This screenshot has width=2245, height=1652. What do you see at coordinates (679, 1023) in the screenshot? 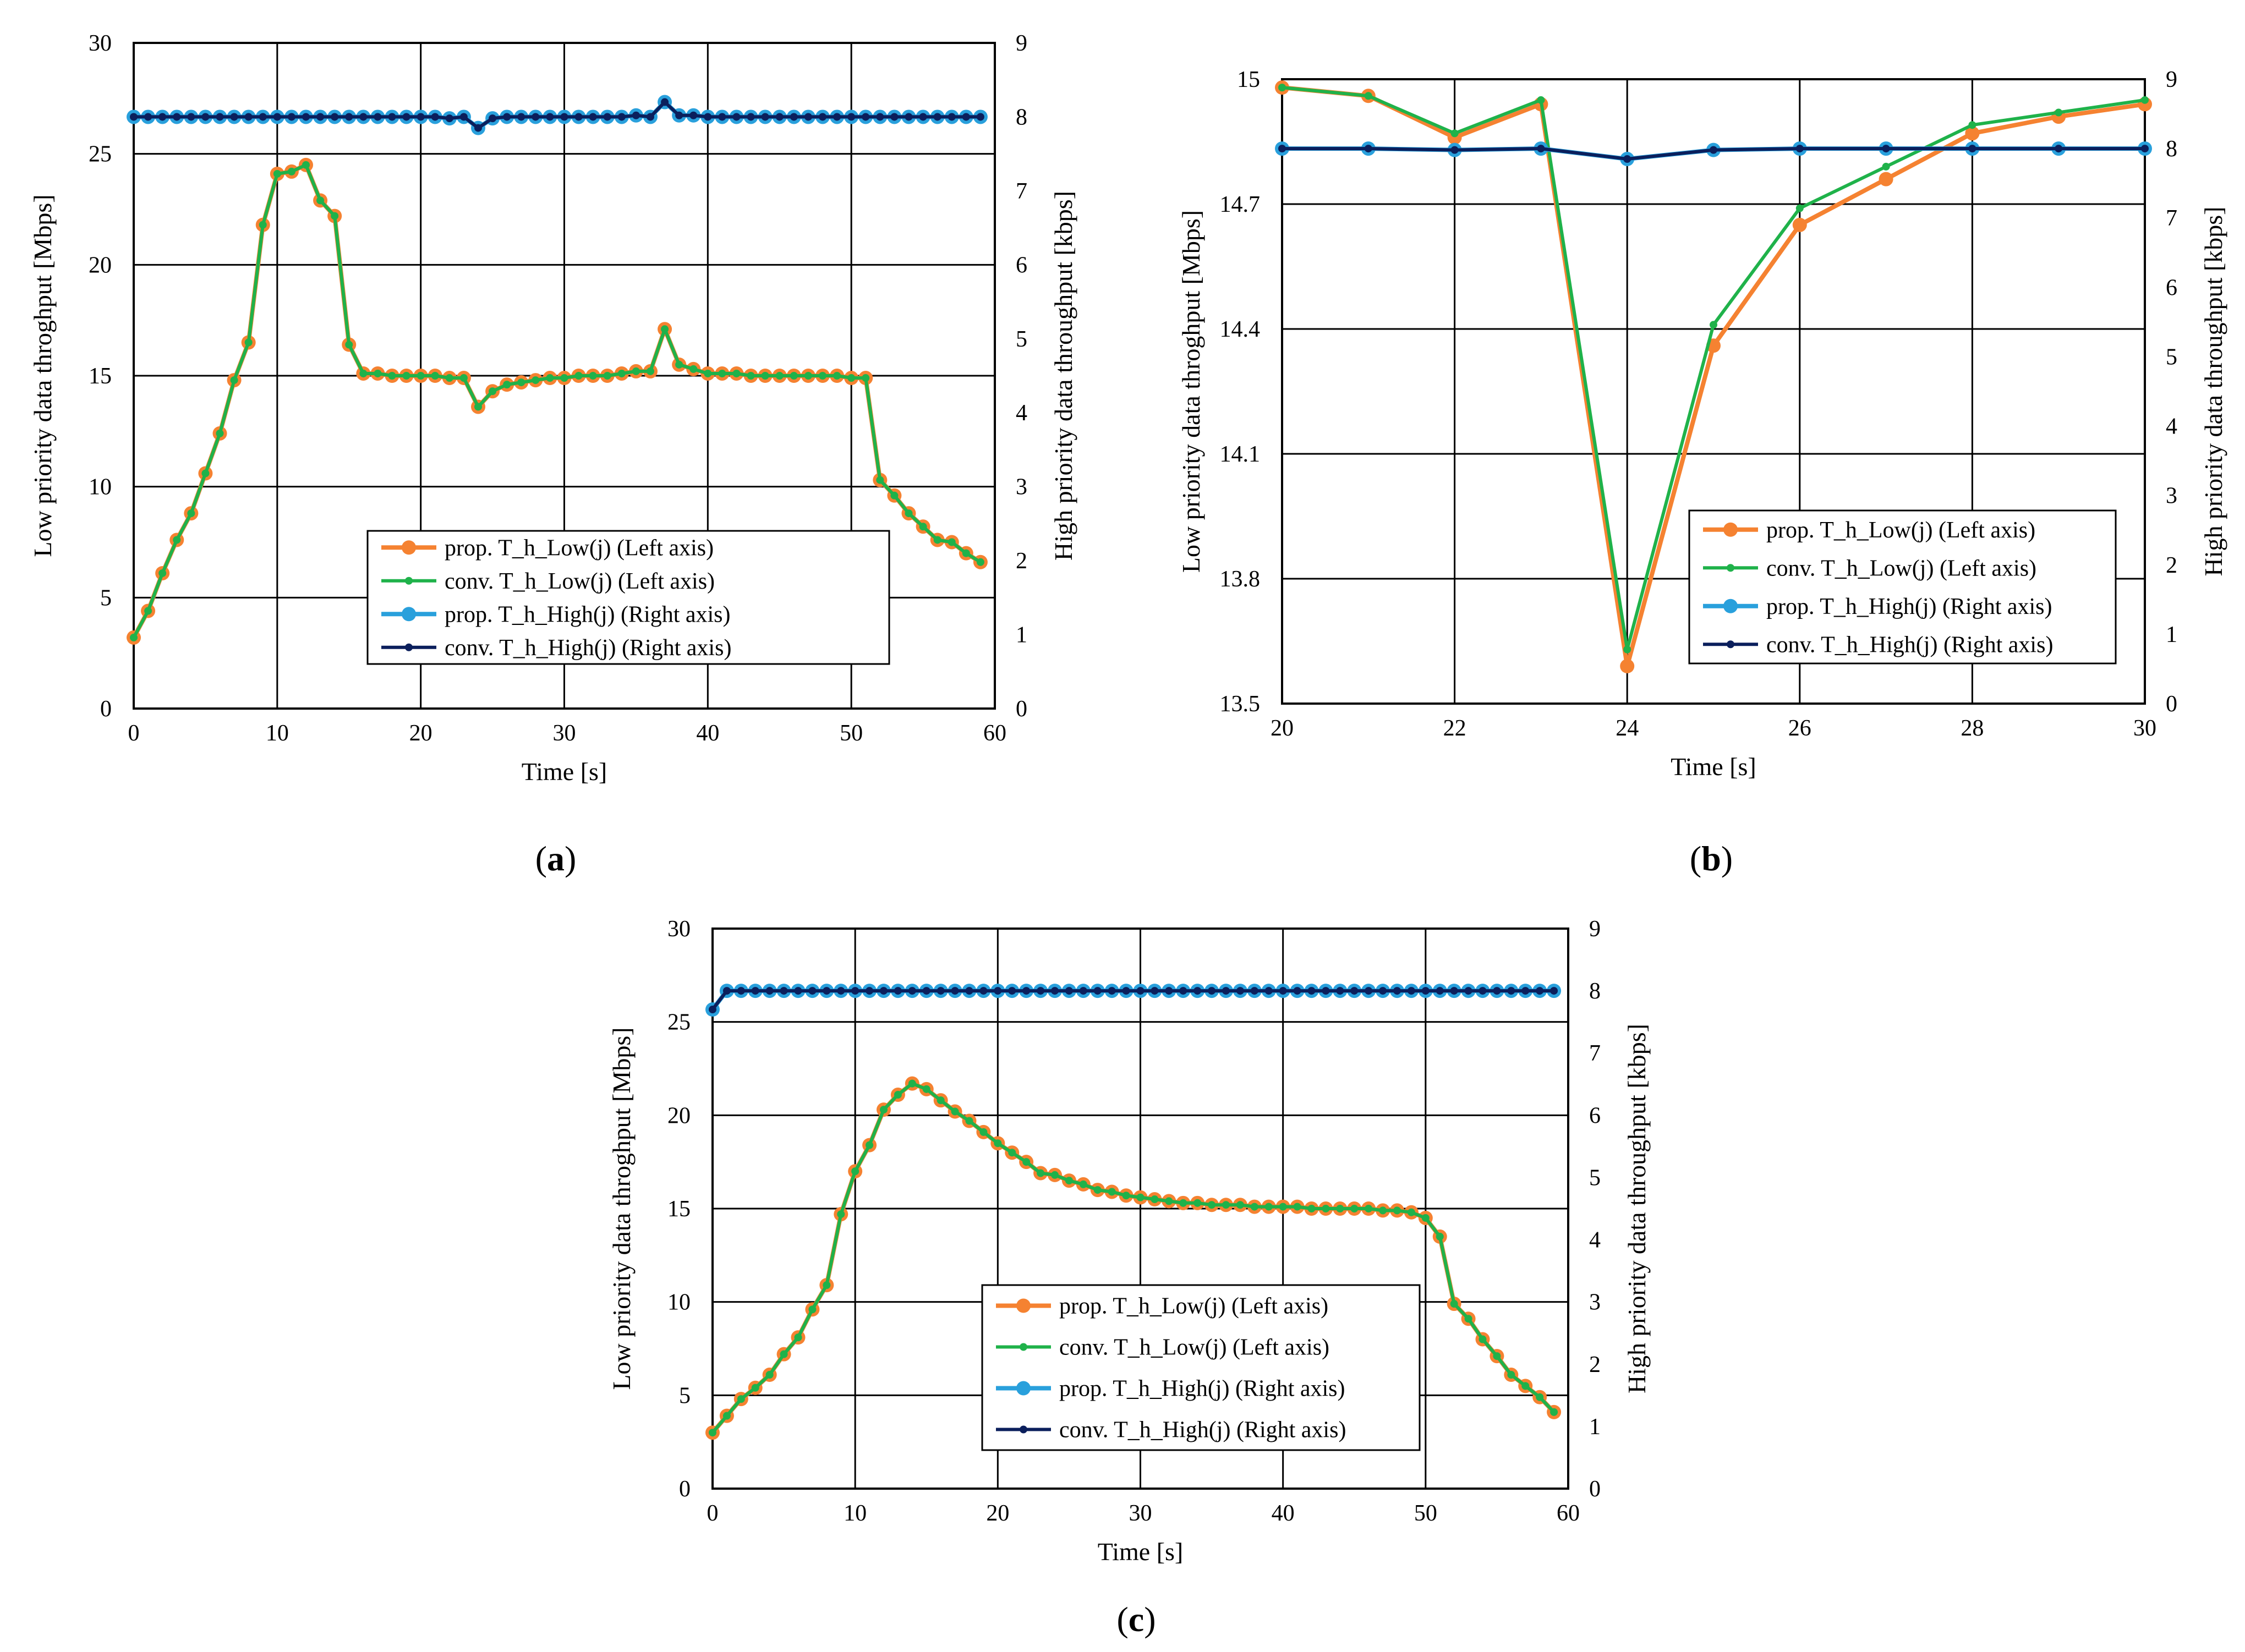
I see `y-tick-label: 25` at bounding box center [679, 1023].